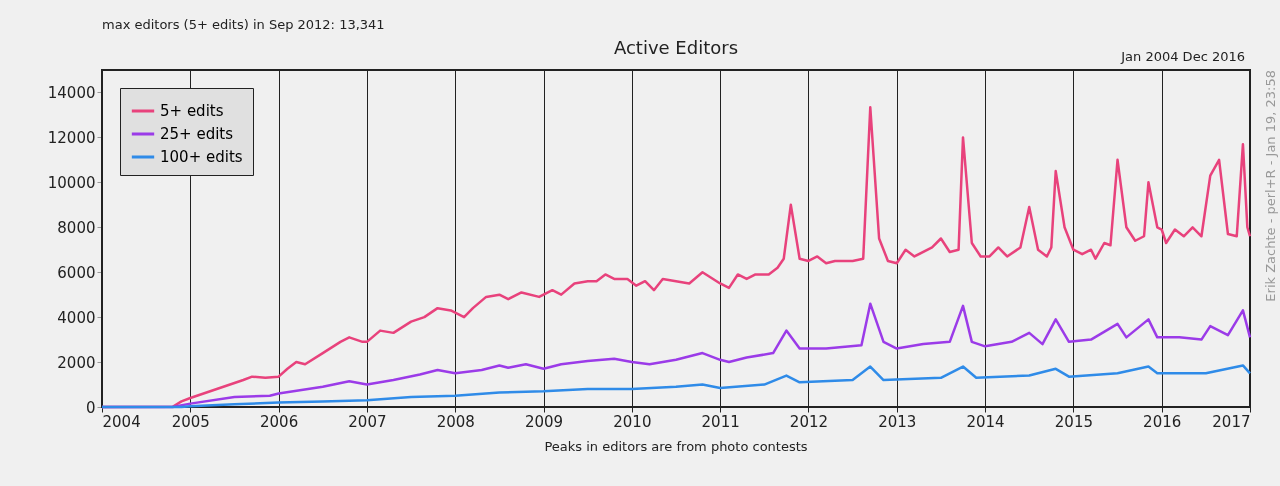  Describe the element at coordinates (76, 272) in the screenshot. I see `y-tick-label: 6000` at that location.